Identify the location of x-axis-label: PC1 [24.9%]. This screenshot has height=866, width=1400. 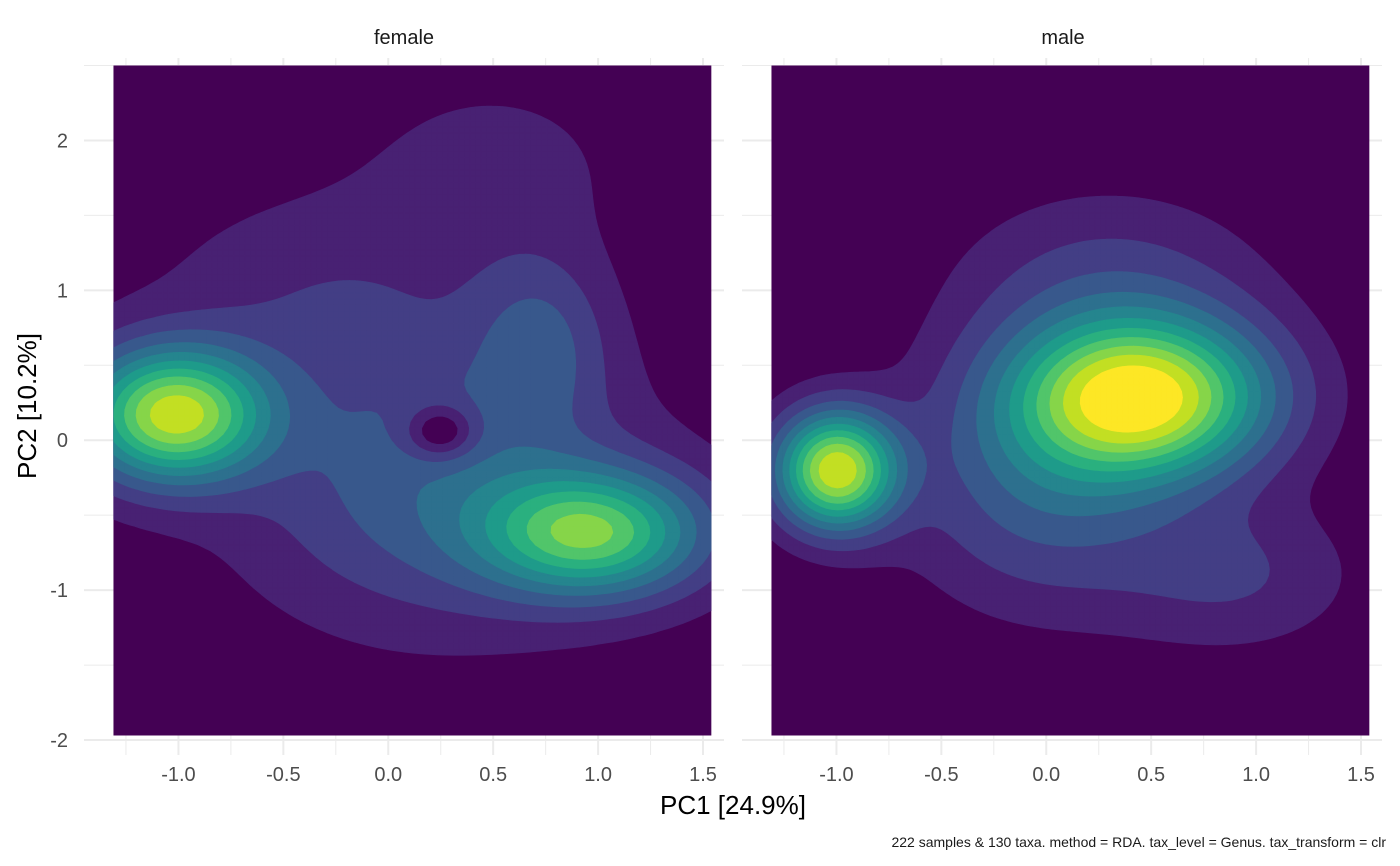
(733, 805).